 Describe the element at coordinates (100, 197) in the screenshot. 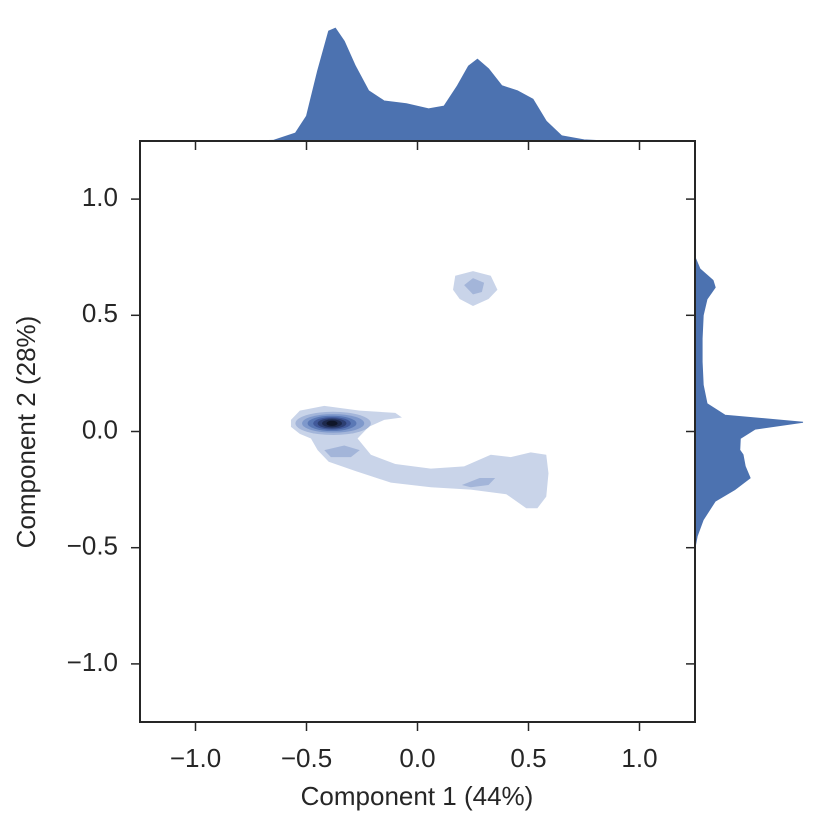

I see `y-tick-label: 1.0` at that location.